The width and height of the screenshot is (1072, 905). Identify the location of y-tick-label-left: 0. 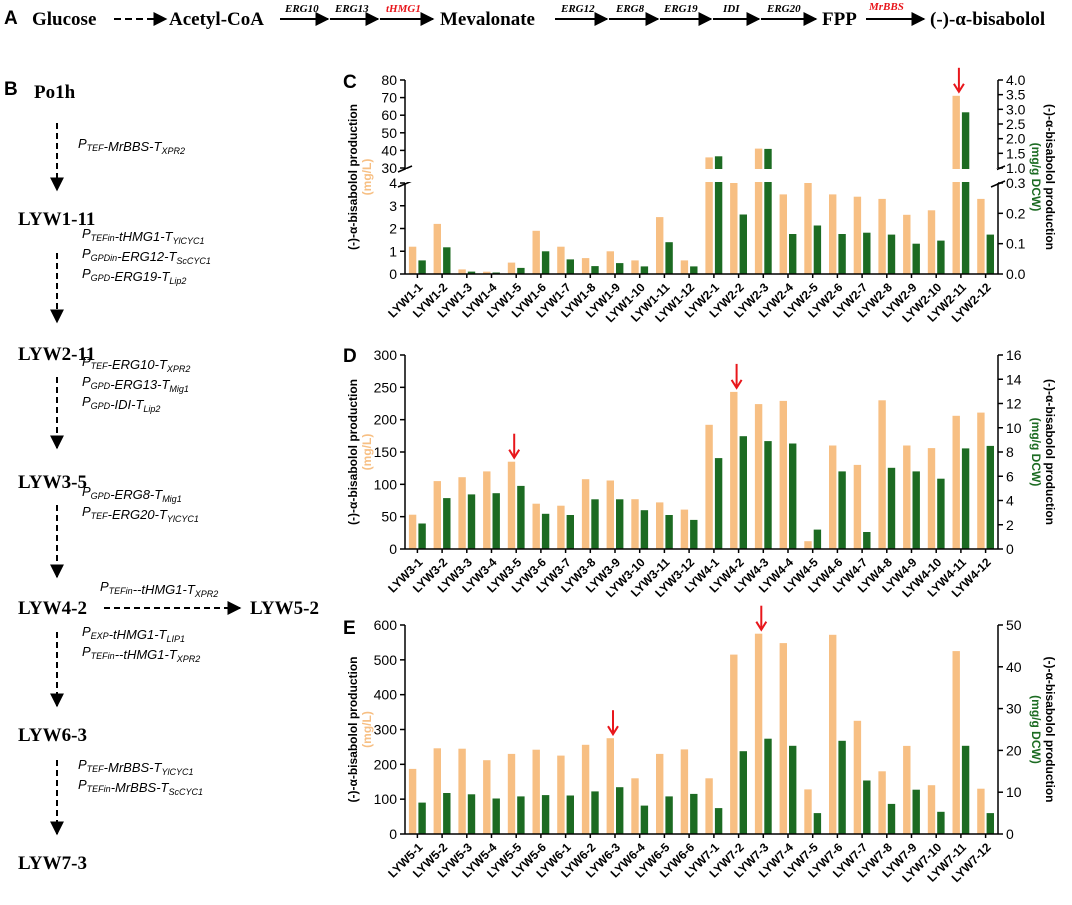
(393, 834).